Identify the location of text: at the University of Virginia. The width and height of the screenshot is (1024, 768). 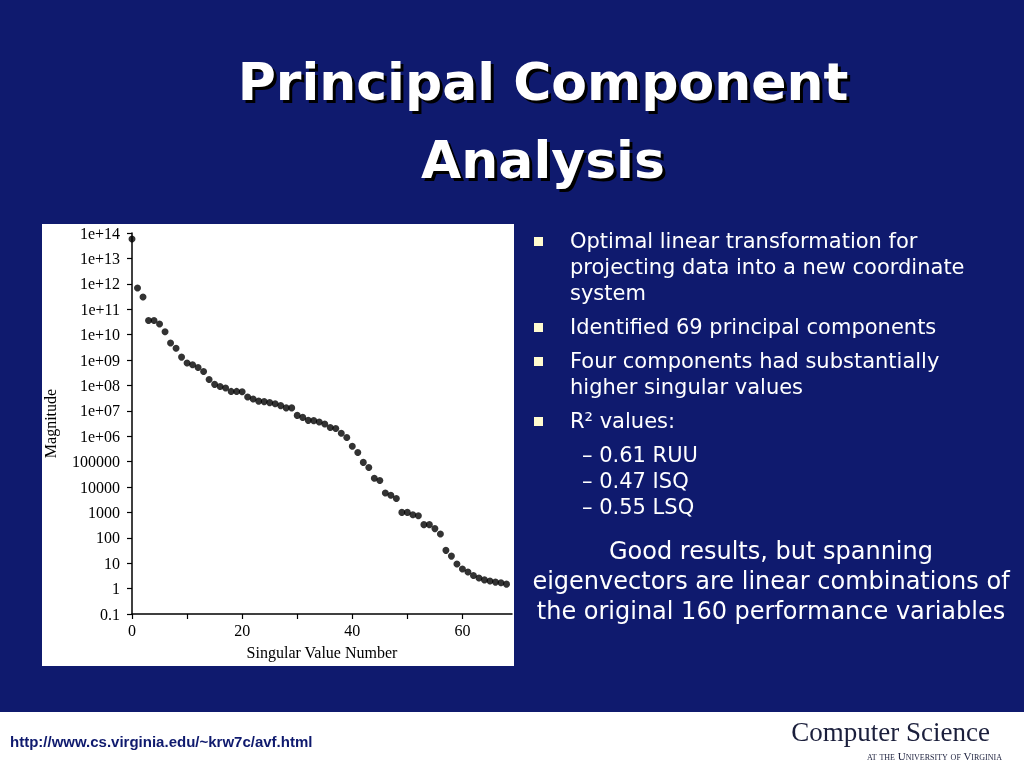
(934, 756).